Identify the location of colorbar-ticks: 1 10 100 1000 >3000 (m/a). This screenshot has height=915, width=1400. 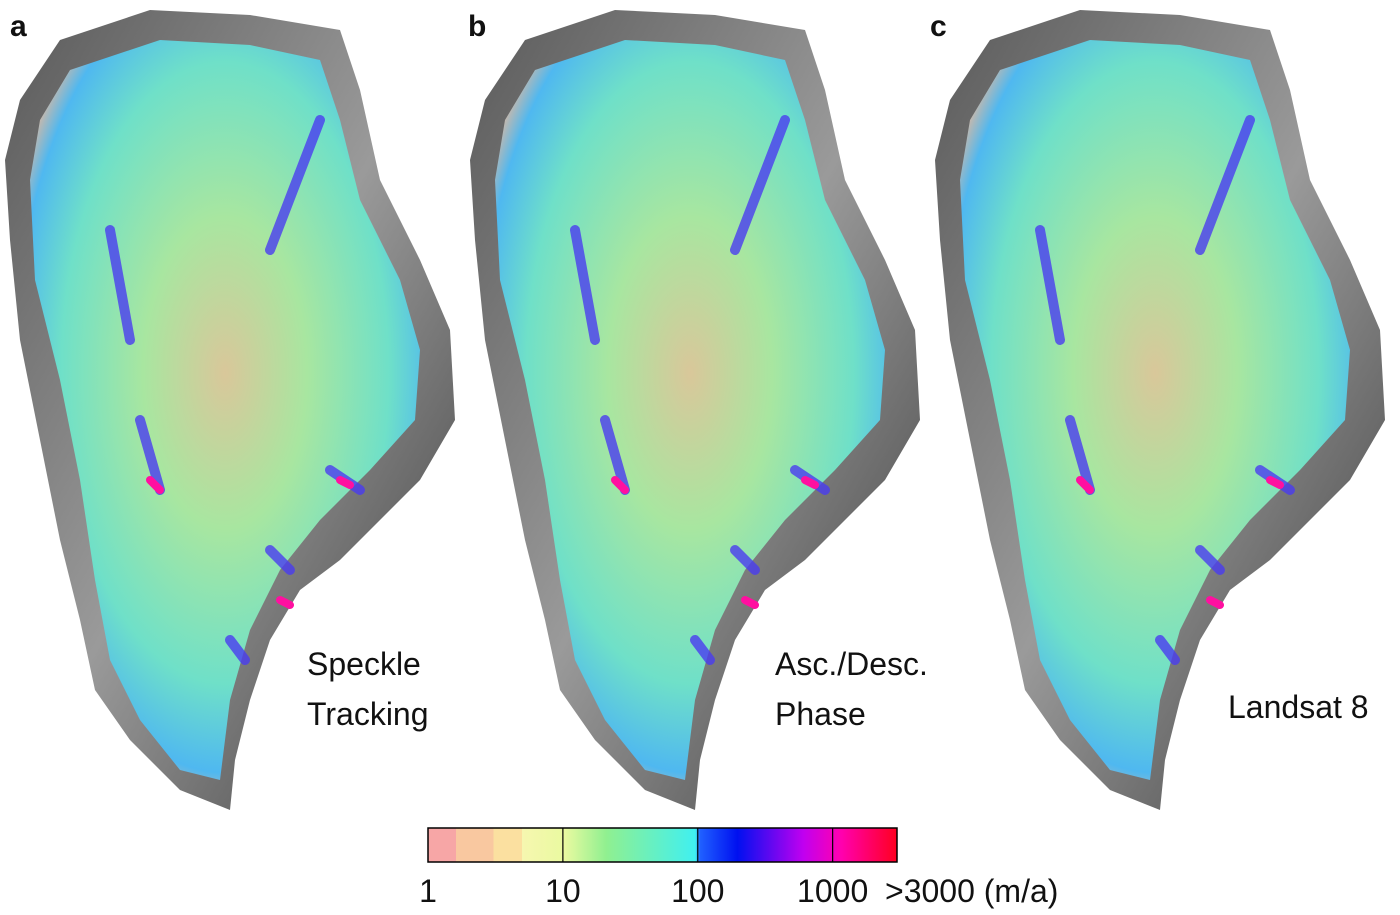
(738, 868).